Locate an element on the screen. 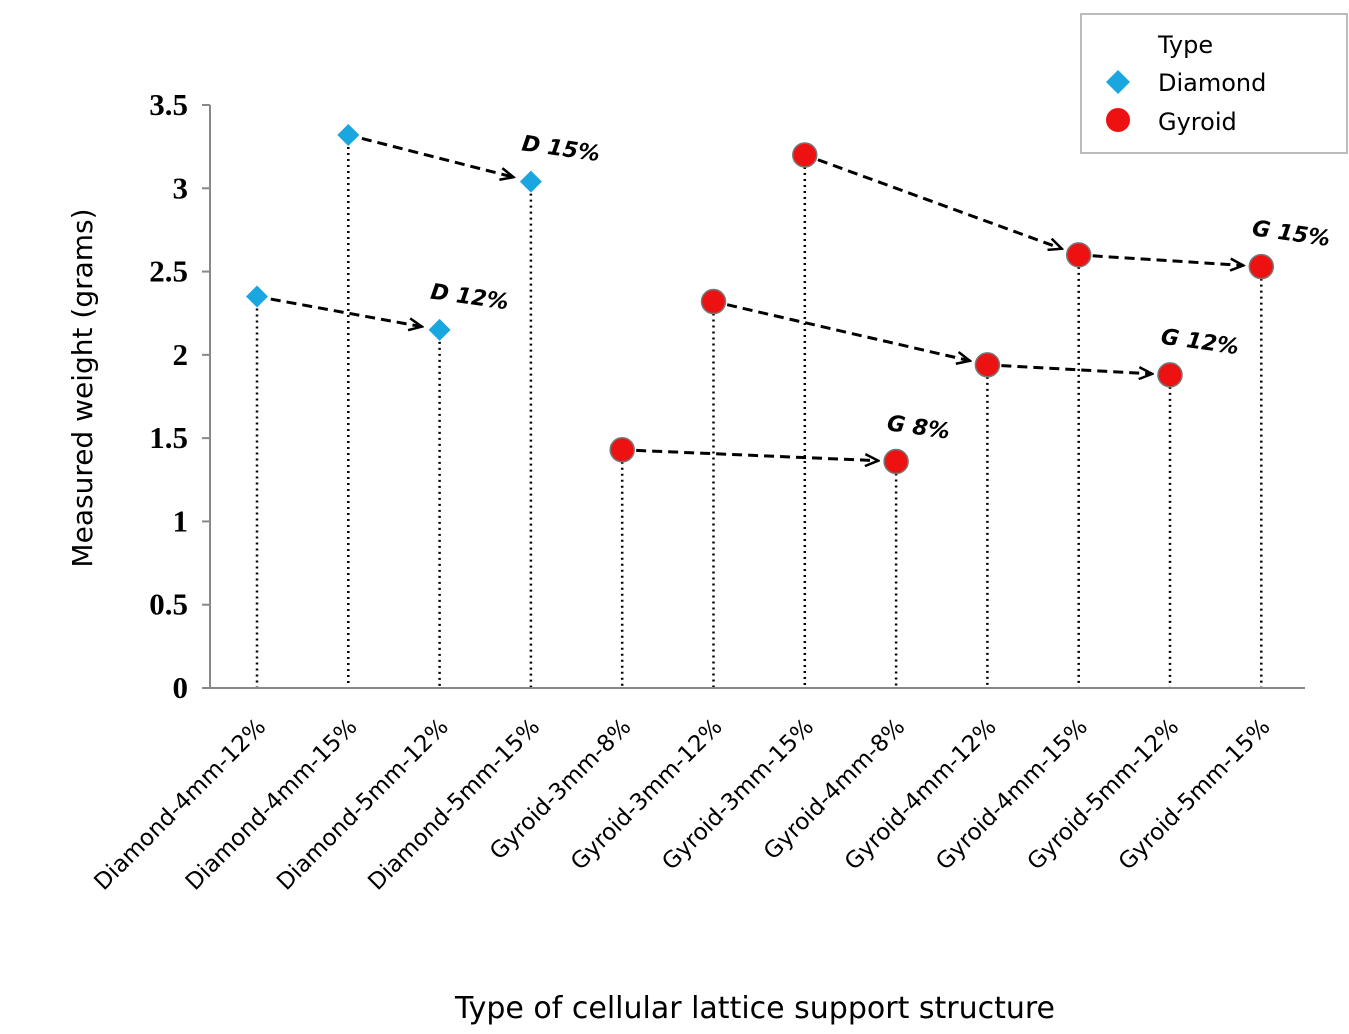 The height and width of the screenshot is (1034, 1349). x-tick-label: Gyroid-4mm-15% is located at coordinates (1012, 795).